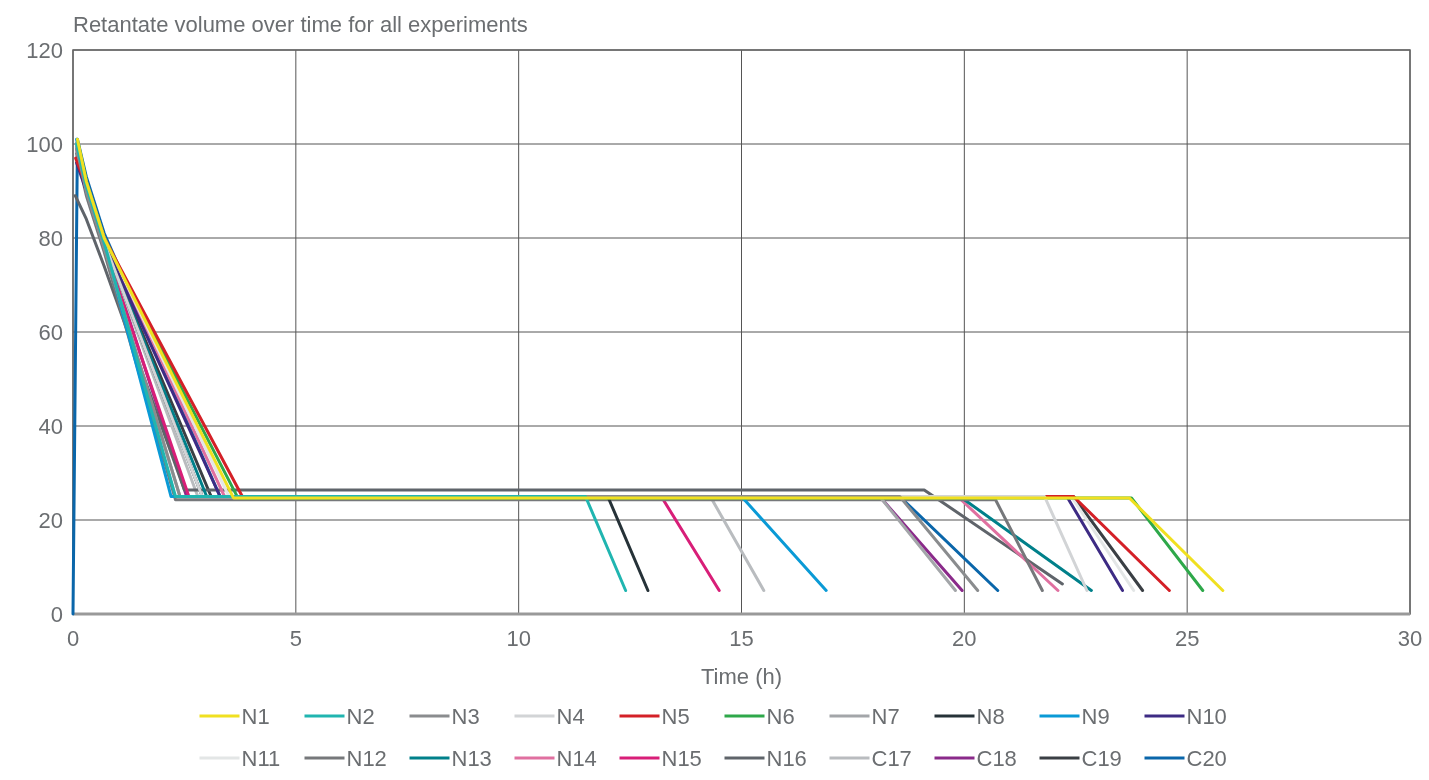  Describe the element at coordinates (780, 716) in the screenshot. I see `legend-label: N6` at that location.